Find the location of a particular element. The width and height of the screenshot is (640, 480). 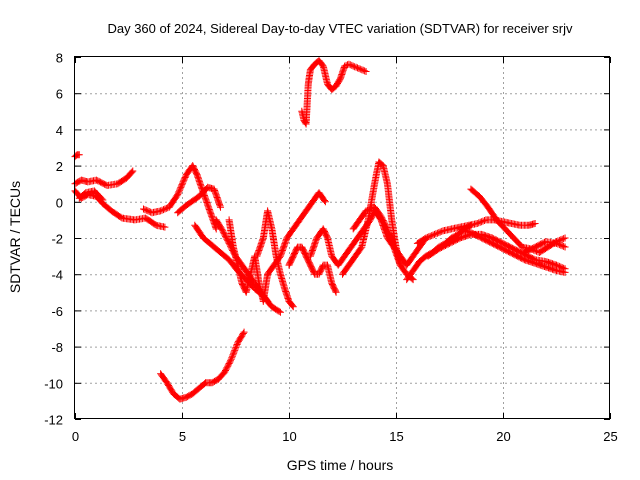

series-track-d is located at coordinates (180, 197).